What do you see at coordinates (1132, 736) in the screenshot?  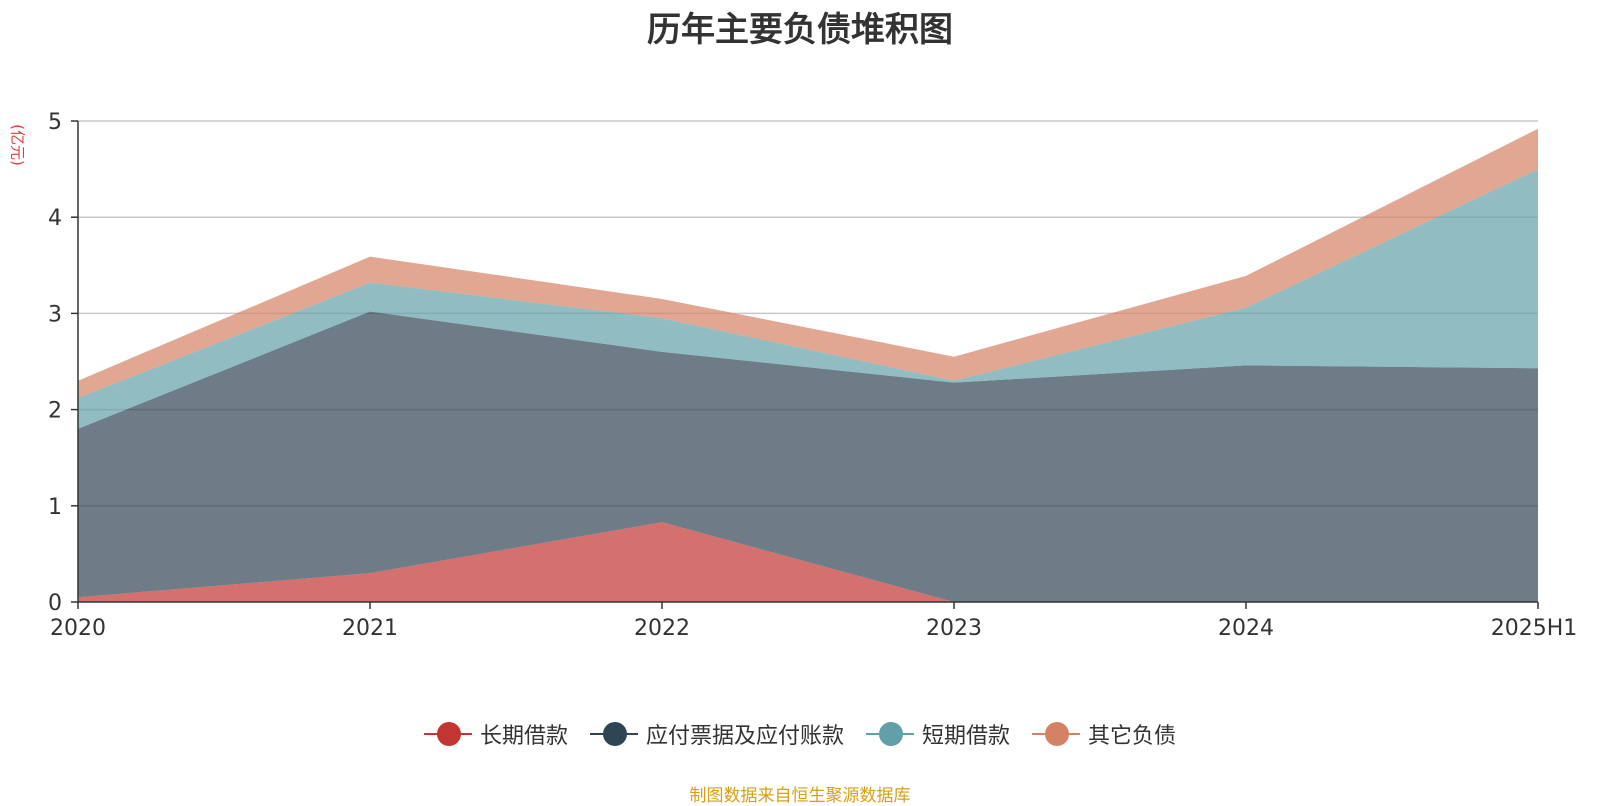 I see `legend-label: 其它负债` at bounding box center [1132, 736].